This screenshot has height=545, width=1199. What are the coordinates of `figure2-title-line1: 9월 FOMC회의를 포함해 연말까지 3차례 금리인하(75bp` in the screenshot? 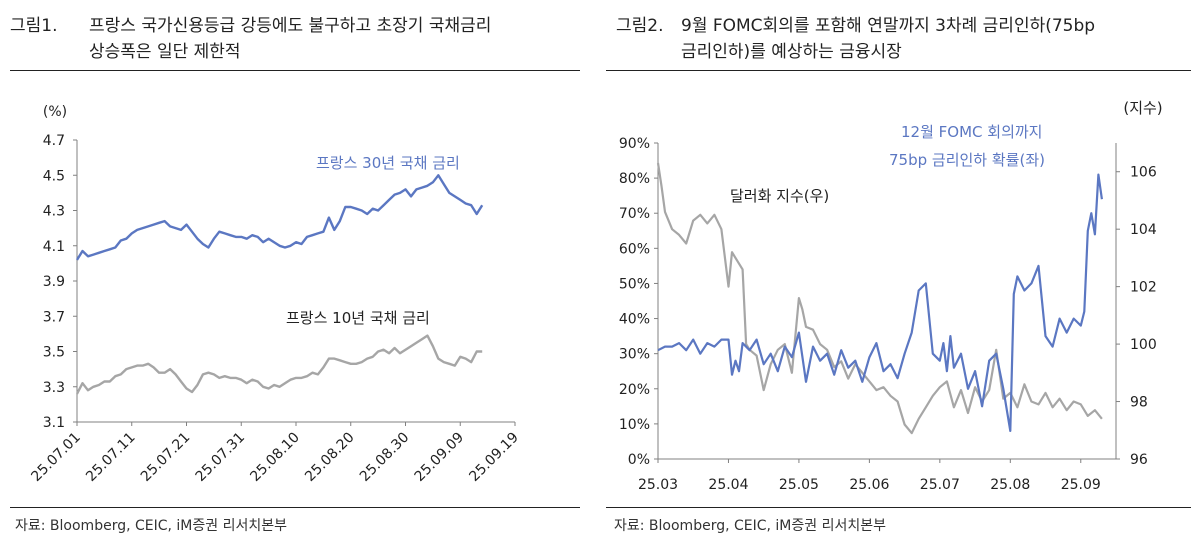 It's located at (888, 26).